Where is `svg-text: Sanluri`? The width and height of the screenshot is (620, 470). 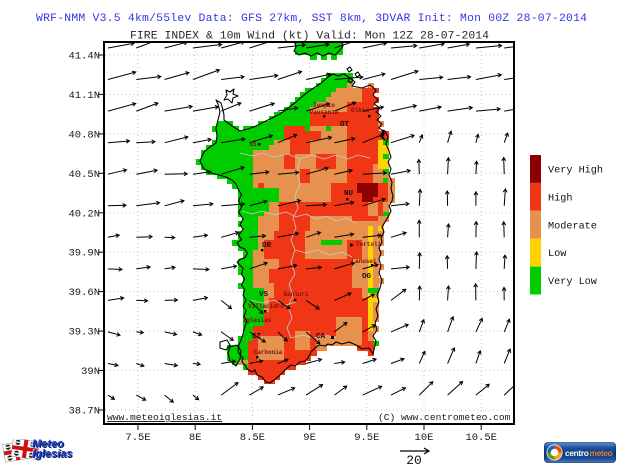
svg-text: Sanluri is located at coordinates (296, 294).